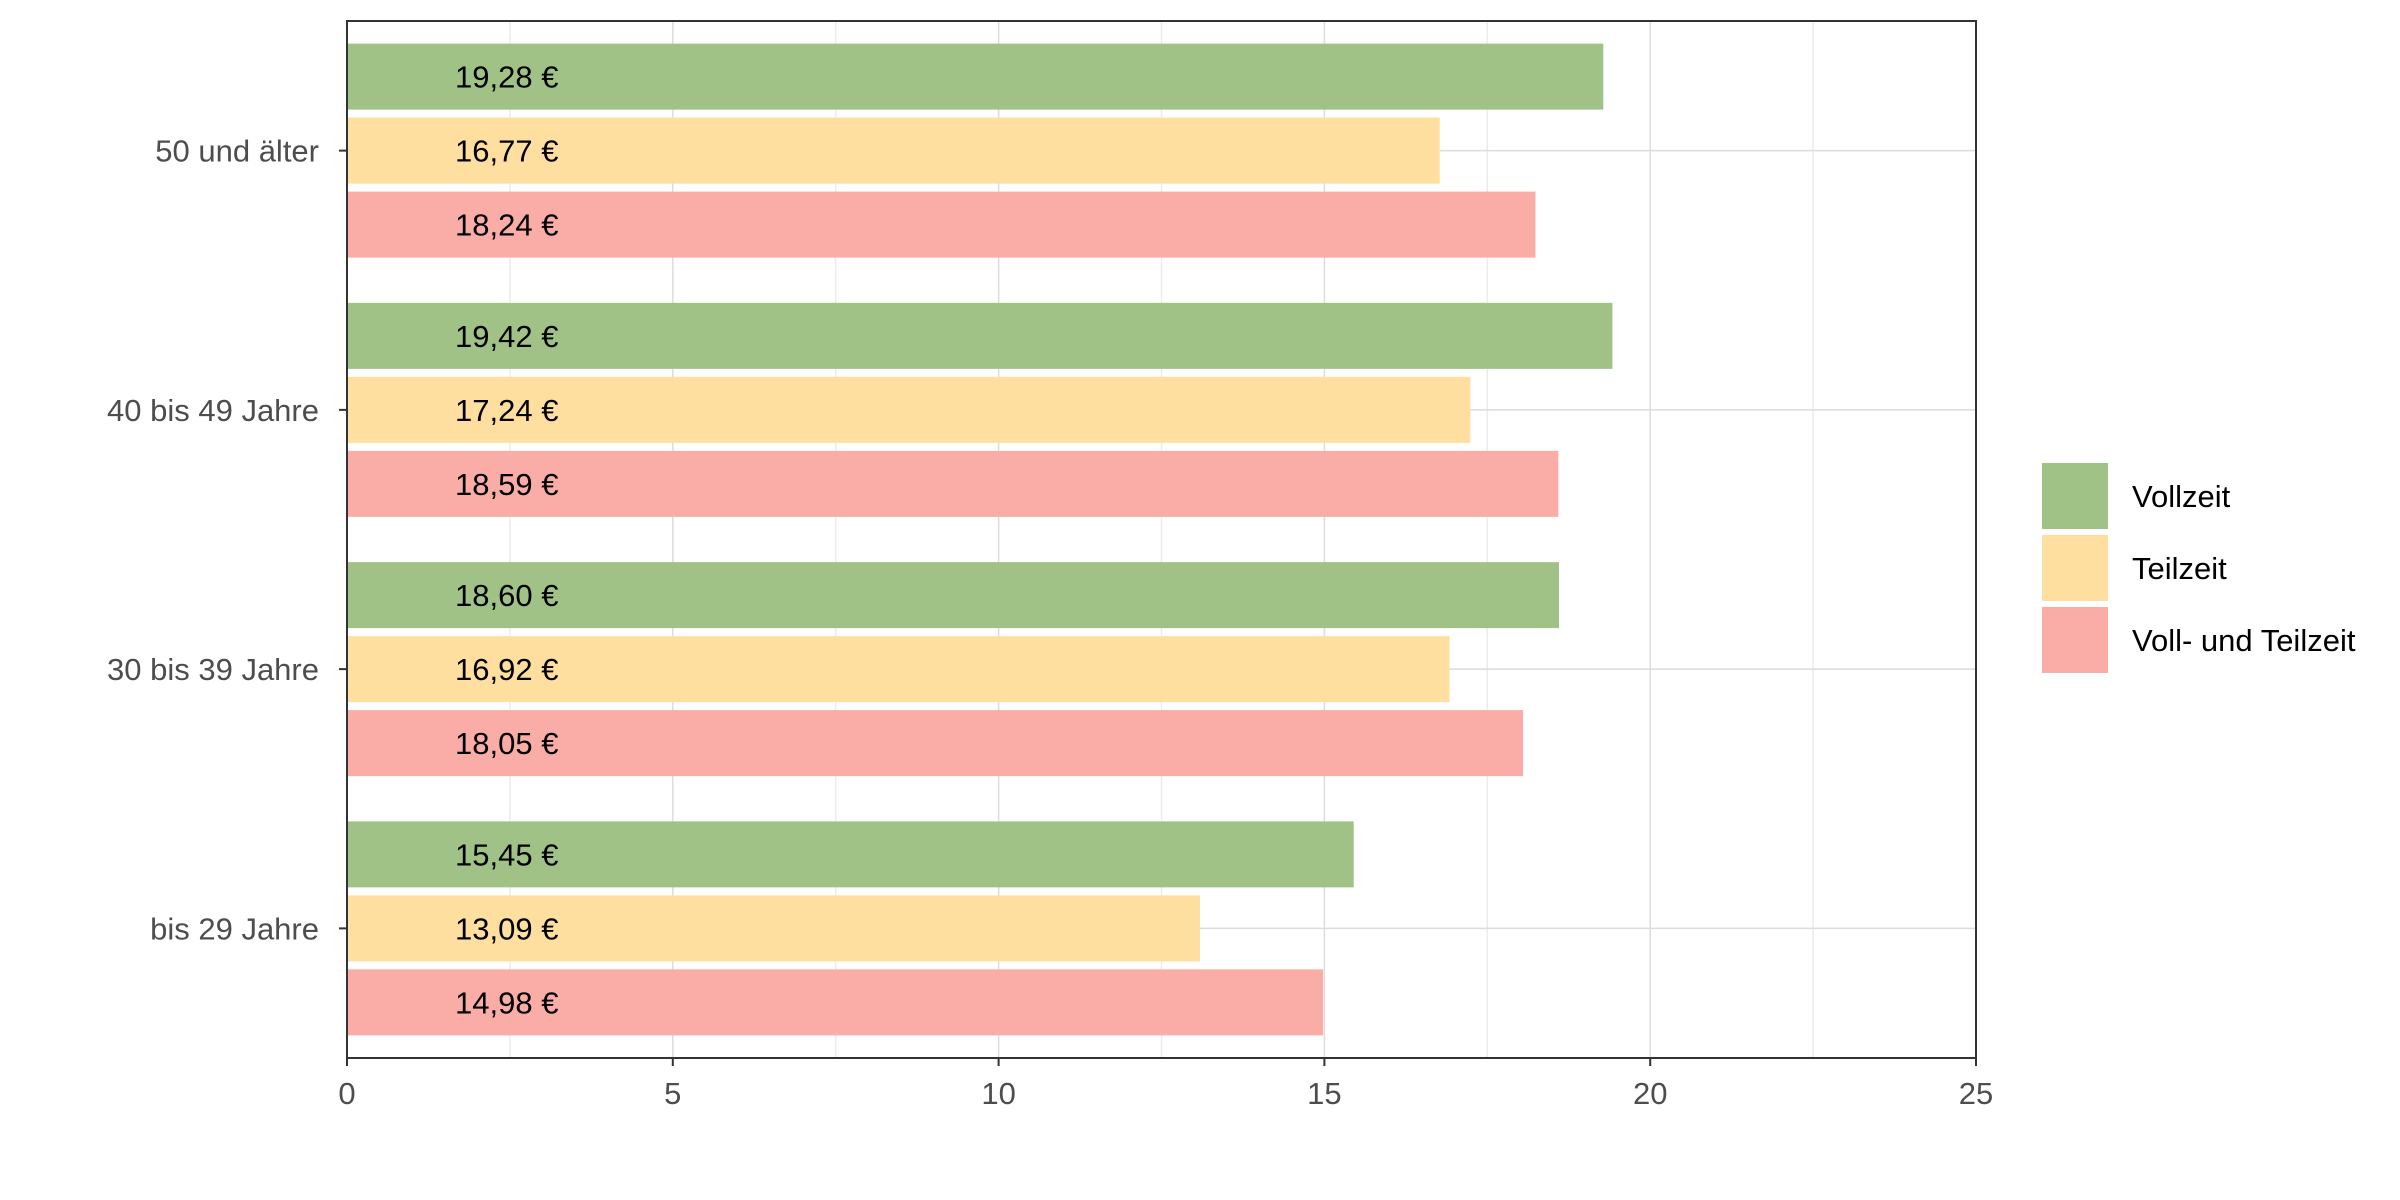 This screenshot has width=2400, height=1200. I want to click on bar-value-label: 16,92 €, so click(506, 669).